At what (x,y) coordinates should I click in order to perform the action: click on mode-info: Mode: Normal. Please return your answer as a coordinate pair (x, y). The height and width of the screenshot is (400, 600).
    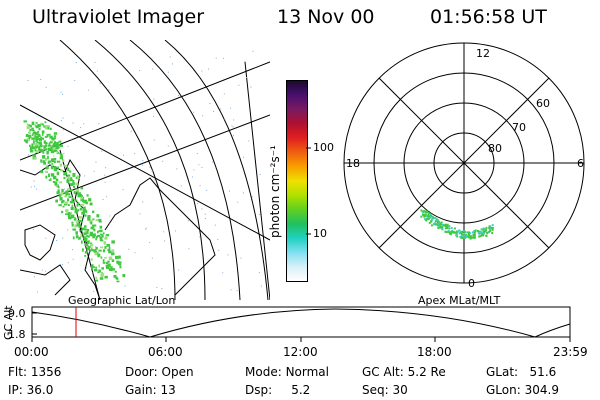
    Looking at the image, I should click on (287, 372).